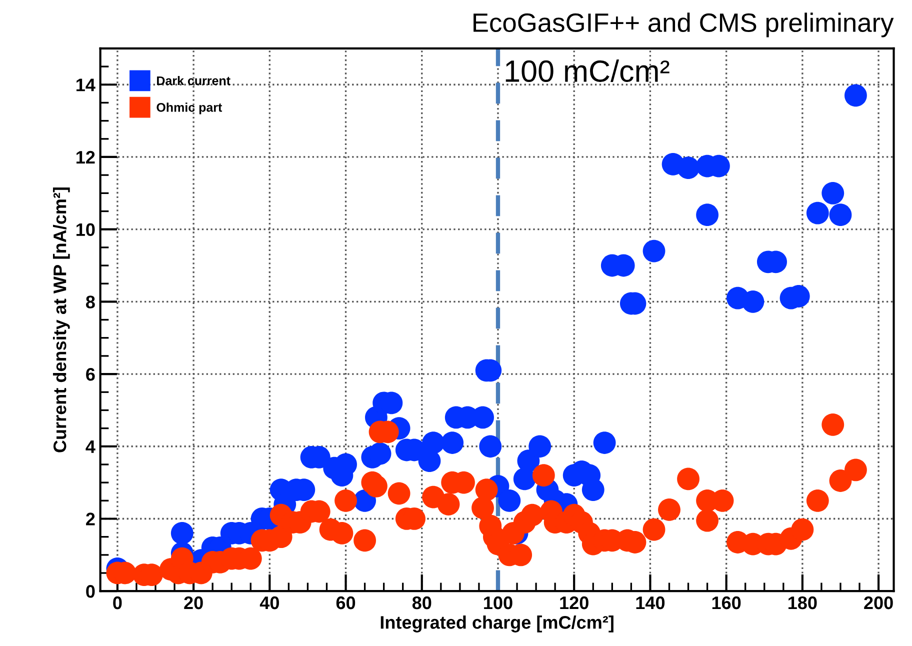  Describe the element at coordinates (193, 81) in the screenshot. I see `legend-label: Dark current` at that location.